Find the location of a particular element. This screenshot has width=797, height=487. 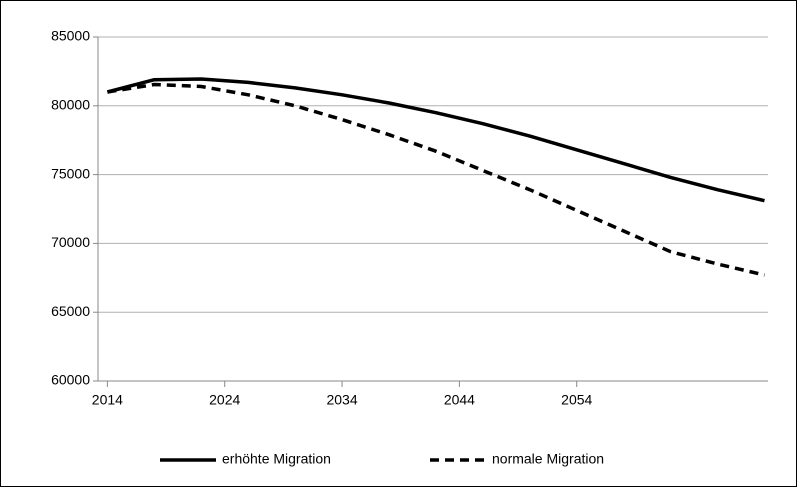

y-tick-label: 70000 is located at coordinates (70, 242).